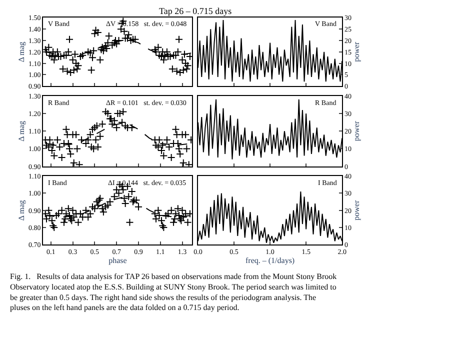 Image resolution: width=449 pixels, height=362 pixels. What do you see at coordinates (118, 261) in the screenshot?
I see `x-axis-title: phase` at bounding box center [118, 261].